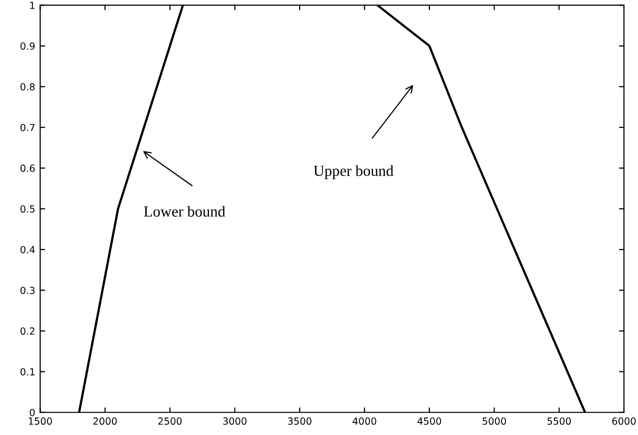  I want to click on x-tick-label: 3500, so click(300, 421).